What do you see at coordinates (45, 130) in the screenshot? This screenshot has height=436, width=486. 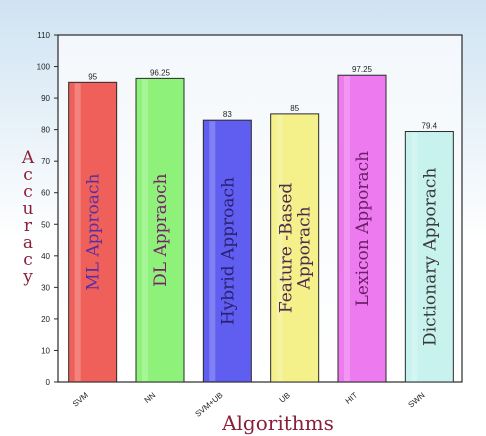 I see `y-tick-label: 80` at bounding box center [45, 130].